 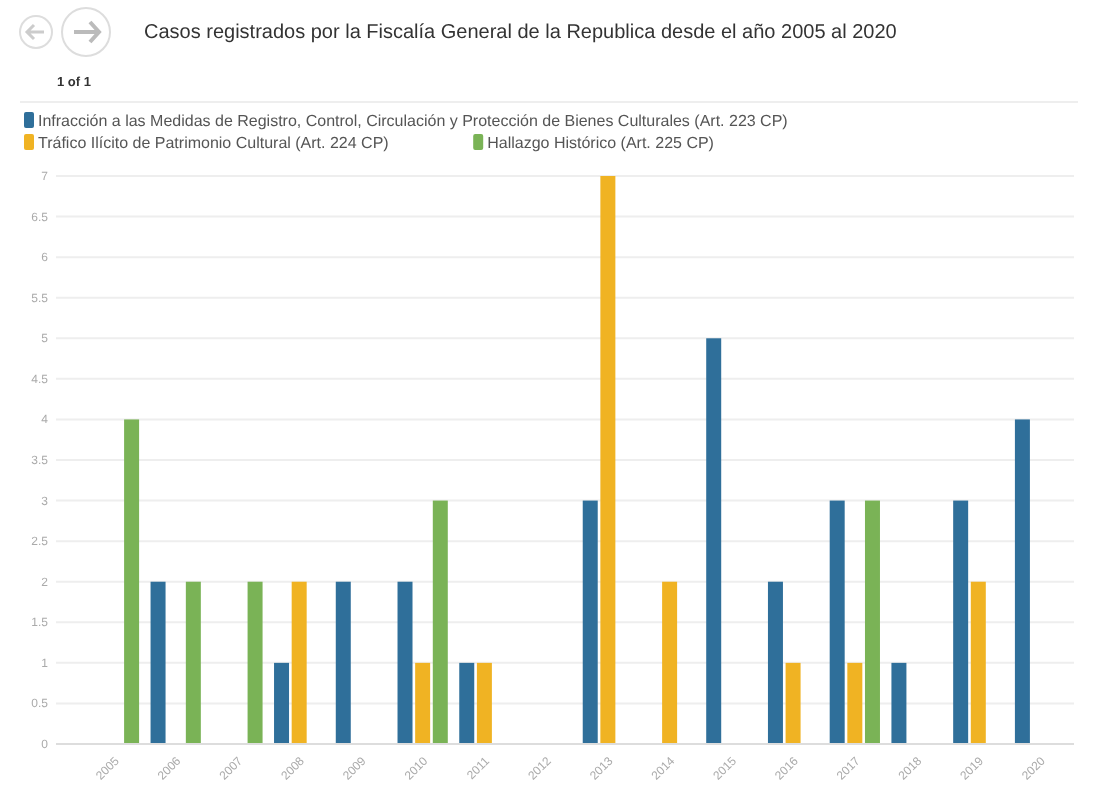 I want to click on chart-title: Casos registrados por la Fiscalía General de la Republica desde el año 2005 al 2020, so click(x=521, y=33).